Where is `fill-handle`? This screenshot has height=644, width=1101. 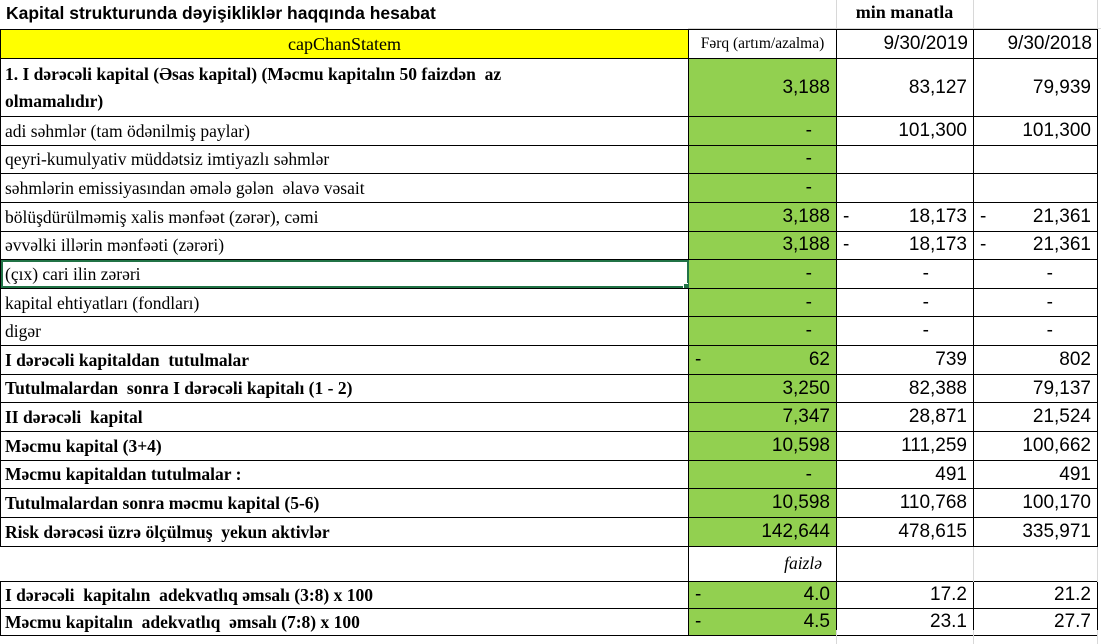
fill-handle is located at coordinates (685, 285).